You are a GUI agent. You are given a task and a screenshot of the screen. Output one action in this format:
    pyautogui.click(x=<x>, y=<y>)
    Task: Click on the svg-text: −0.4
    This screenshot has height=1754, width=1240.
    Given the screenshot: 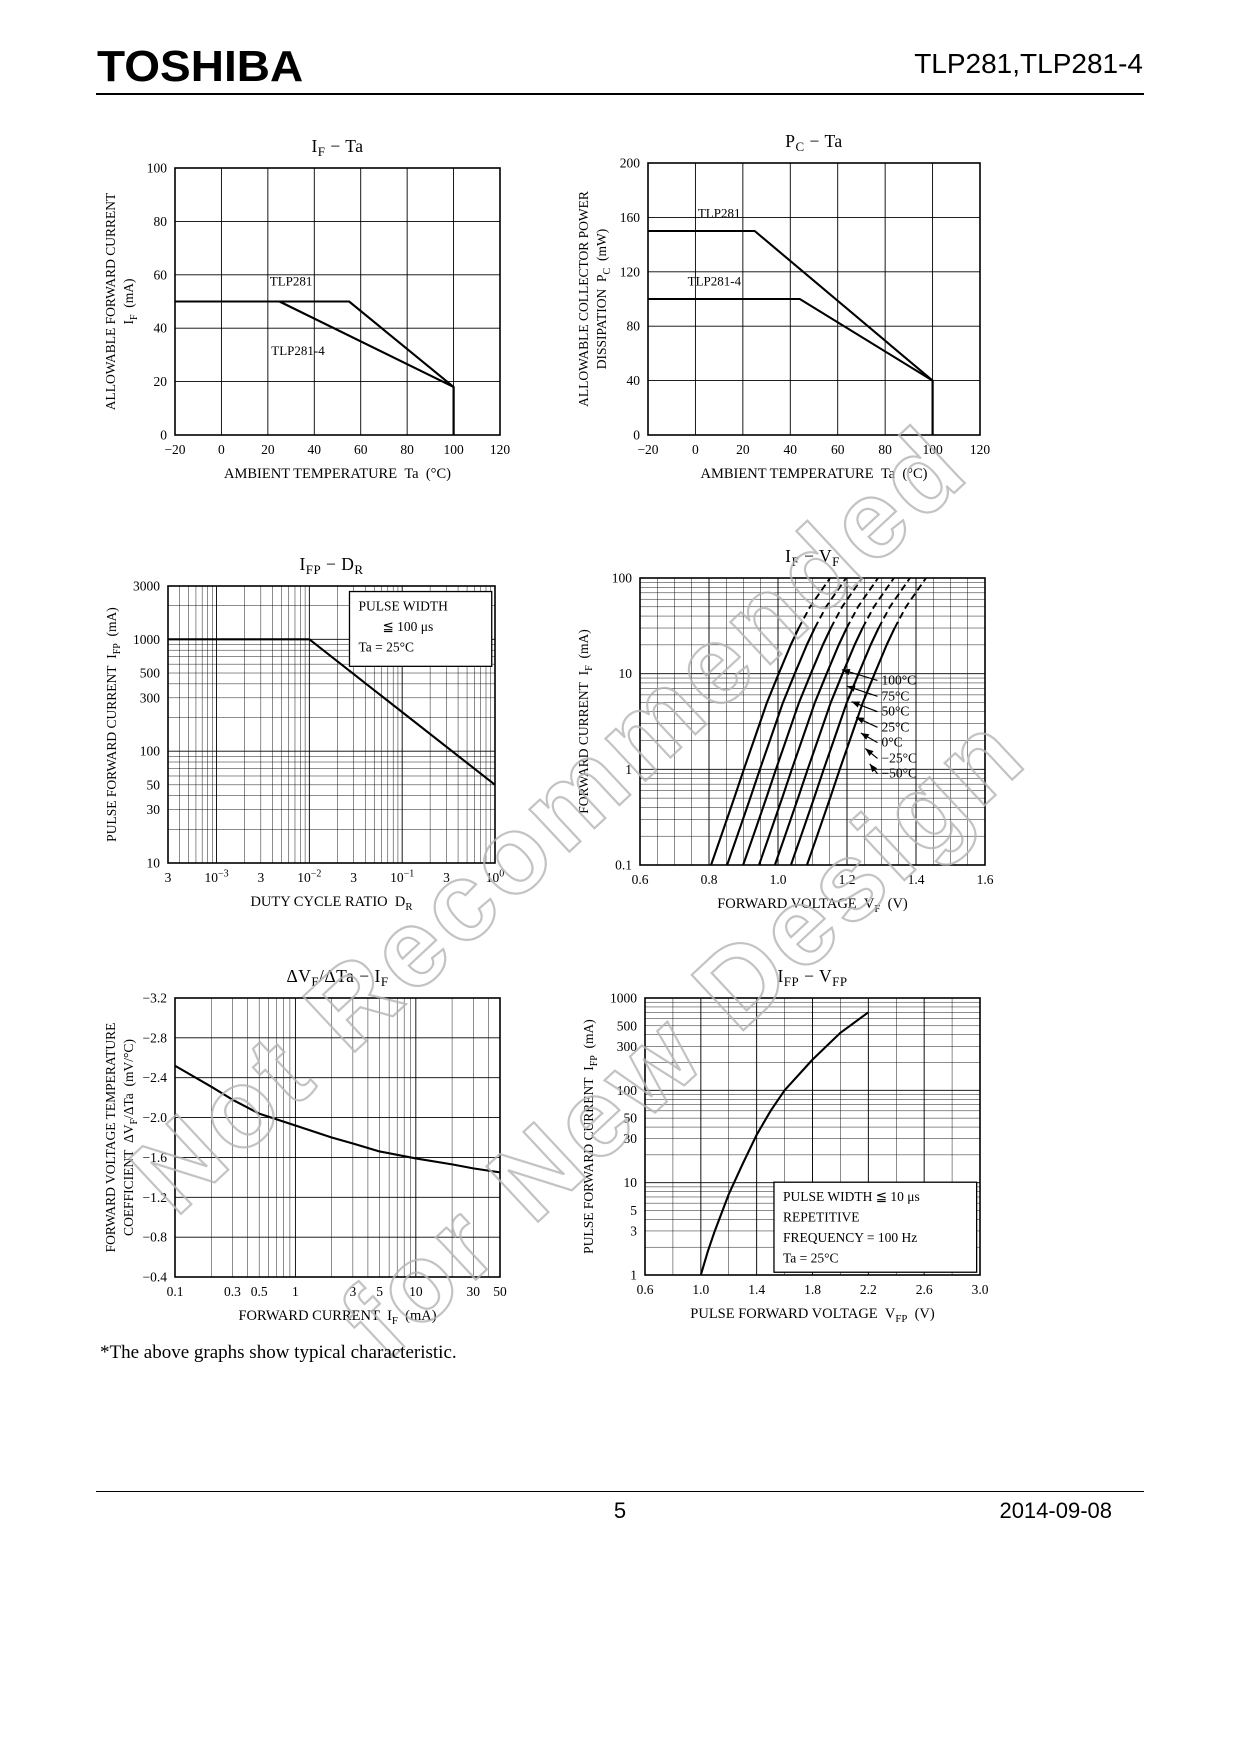 What is the action you would take?
    pyautogui.click(x=155, y=1277)
    